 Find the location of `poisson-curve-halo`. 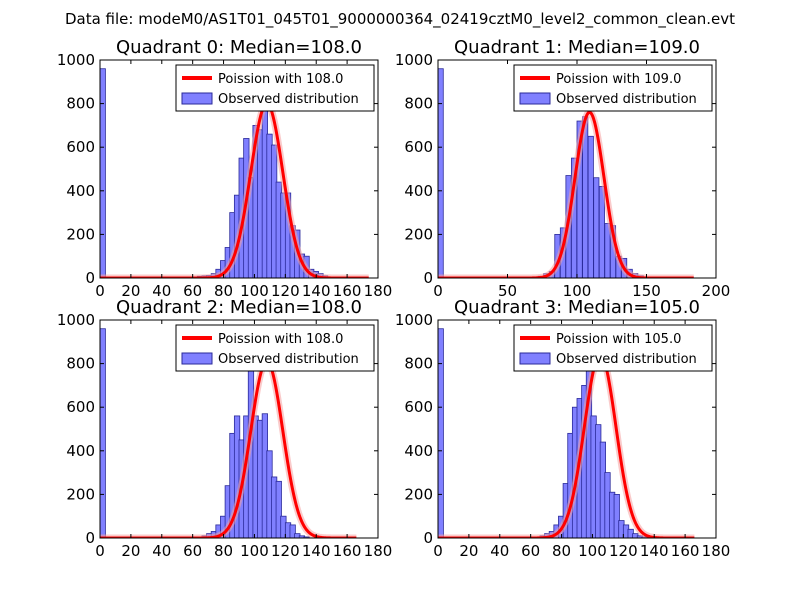

poisson-curve-halo is located at coordinates (568, 444).